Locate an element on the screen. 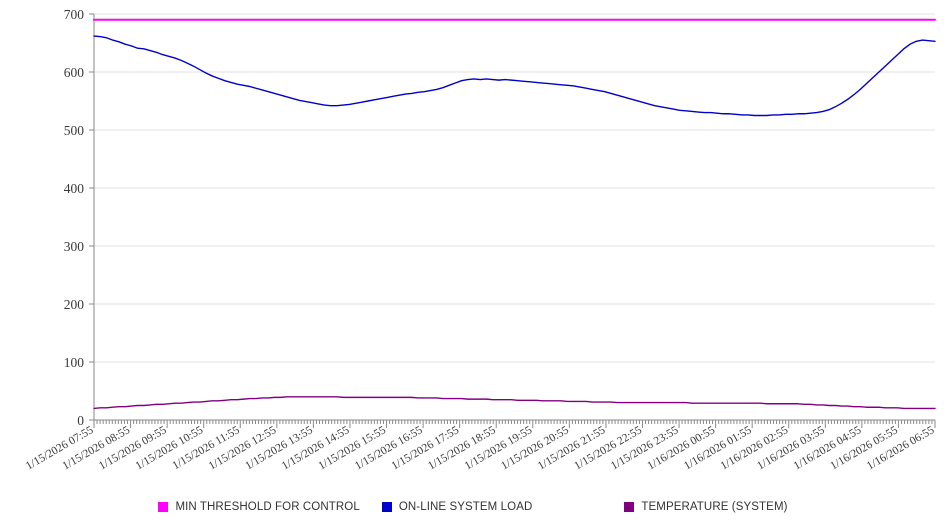  svg-text: 400 is located at coordinates (74, 188).